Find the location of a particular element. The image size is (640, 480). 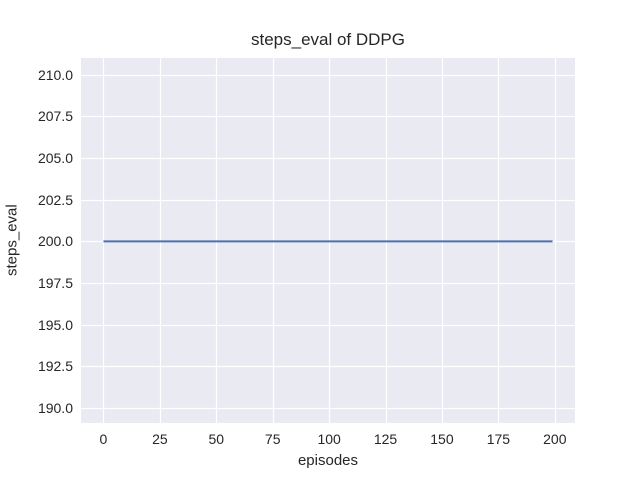

y-tick-label: 190.0 is located at coordinates (55, 408).